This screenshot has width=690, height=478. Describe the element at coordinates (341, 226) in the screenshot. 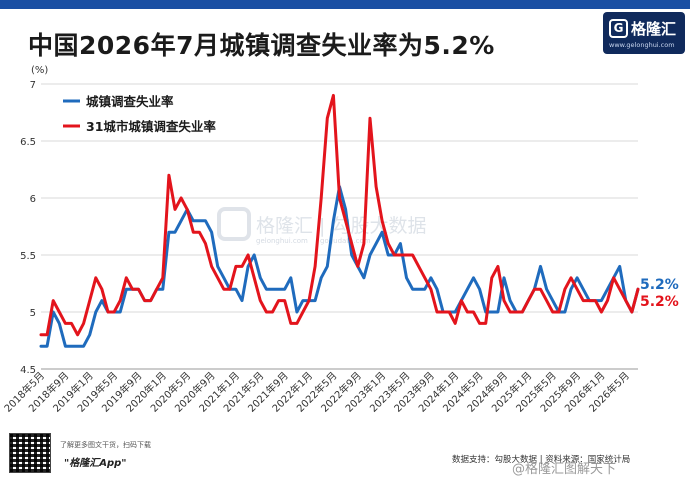

I see `watermark-text: 格隆汇 | 勾股大数据` at that location.